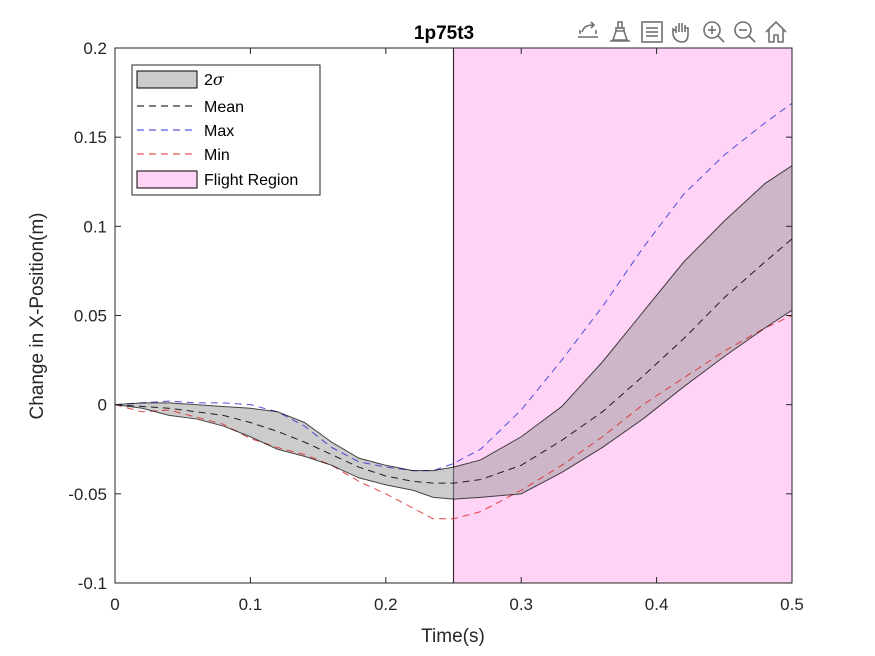 The width and height of the screenshot is (875, 656). What do you see at coordinates (521, 604) in the screenshot?
I see `x-tick-label: 0.3` at bounding box center [521, 604].